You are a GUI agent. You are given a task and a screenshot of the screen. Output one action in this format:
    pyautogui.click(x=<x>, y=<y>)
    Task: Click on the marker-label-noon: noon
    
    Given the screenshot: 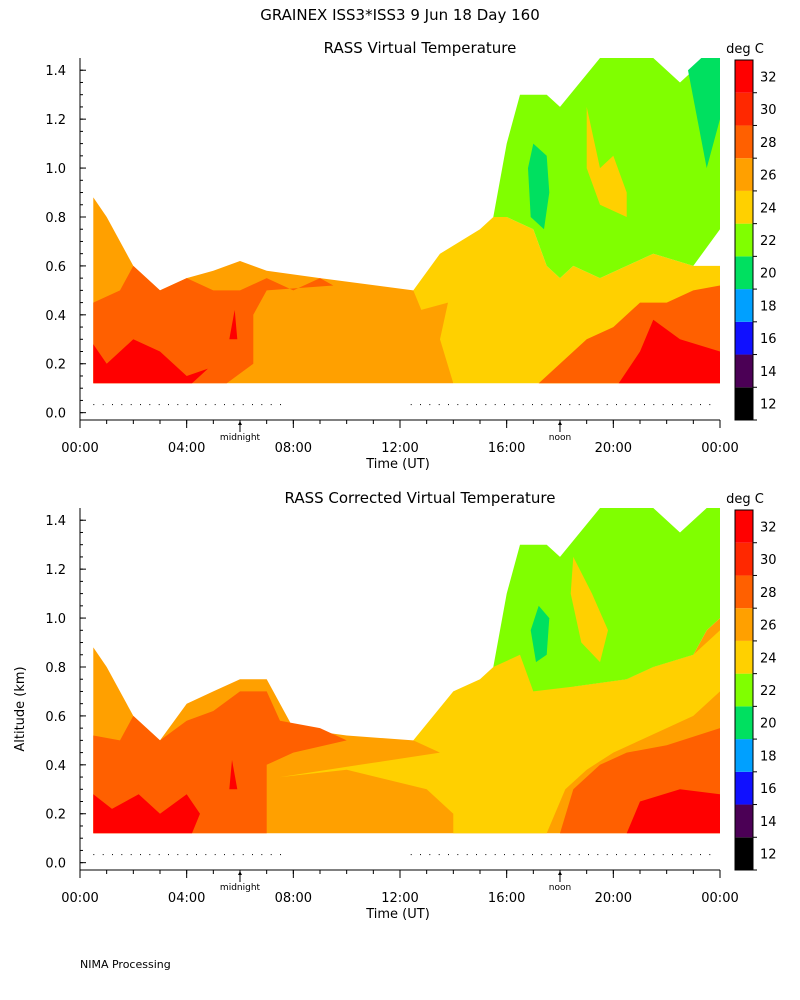 What is the action you would take?
    pyautogui.click(x=560, y=888)
    